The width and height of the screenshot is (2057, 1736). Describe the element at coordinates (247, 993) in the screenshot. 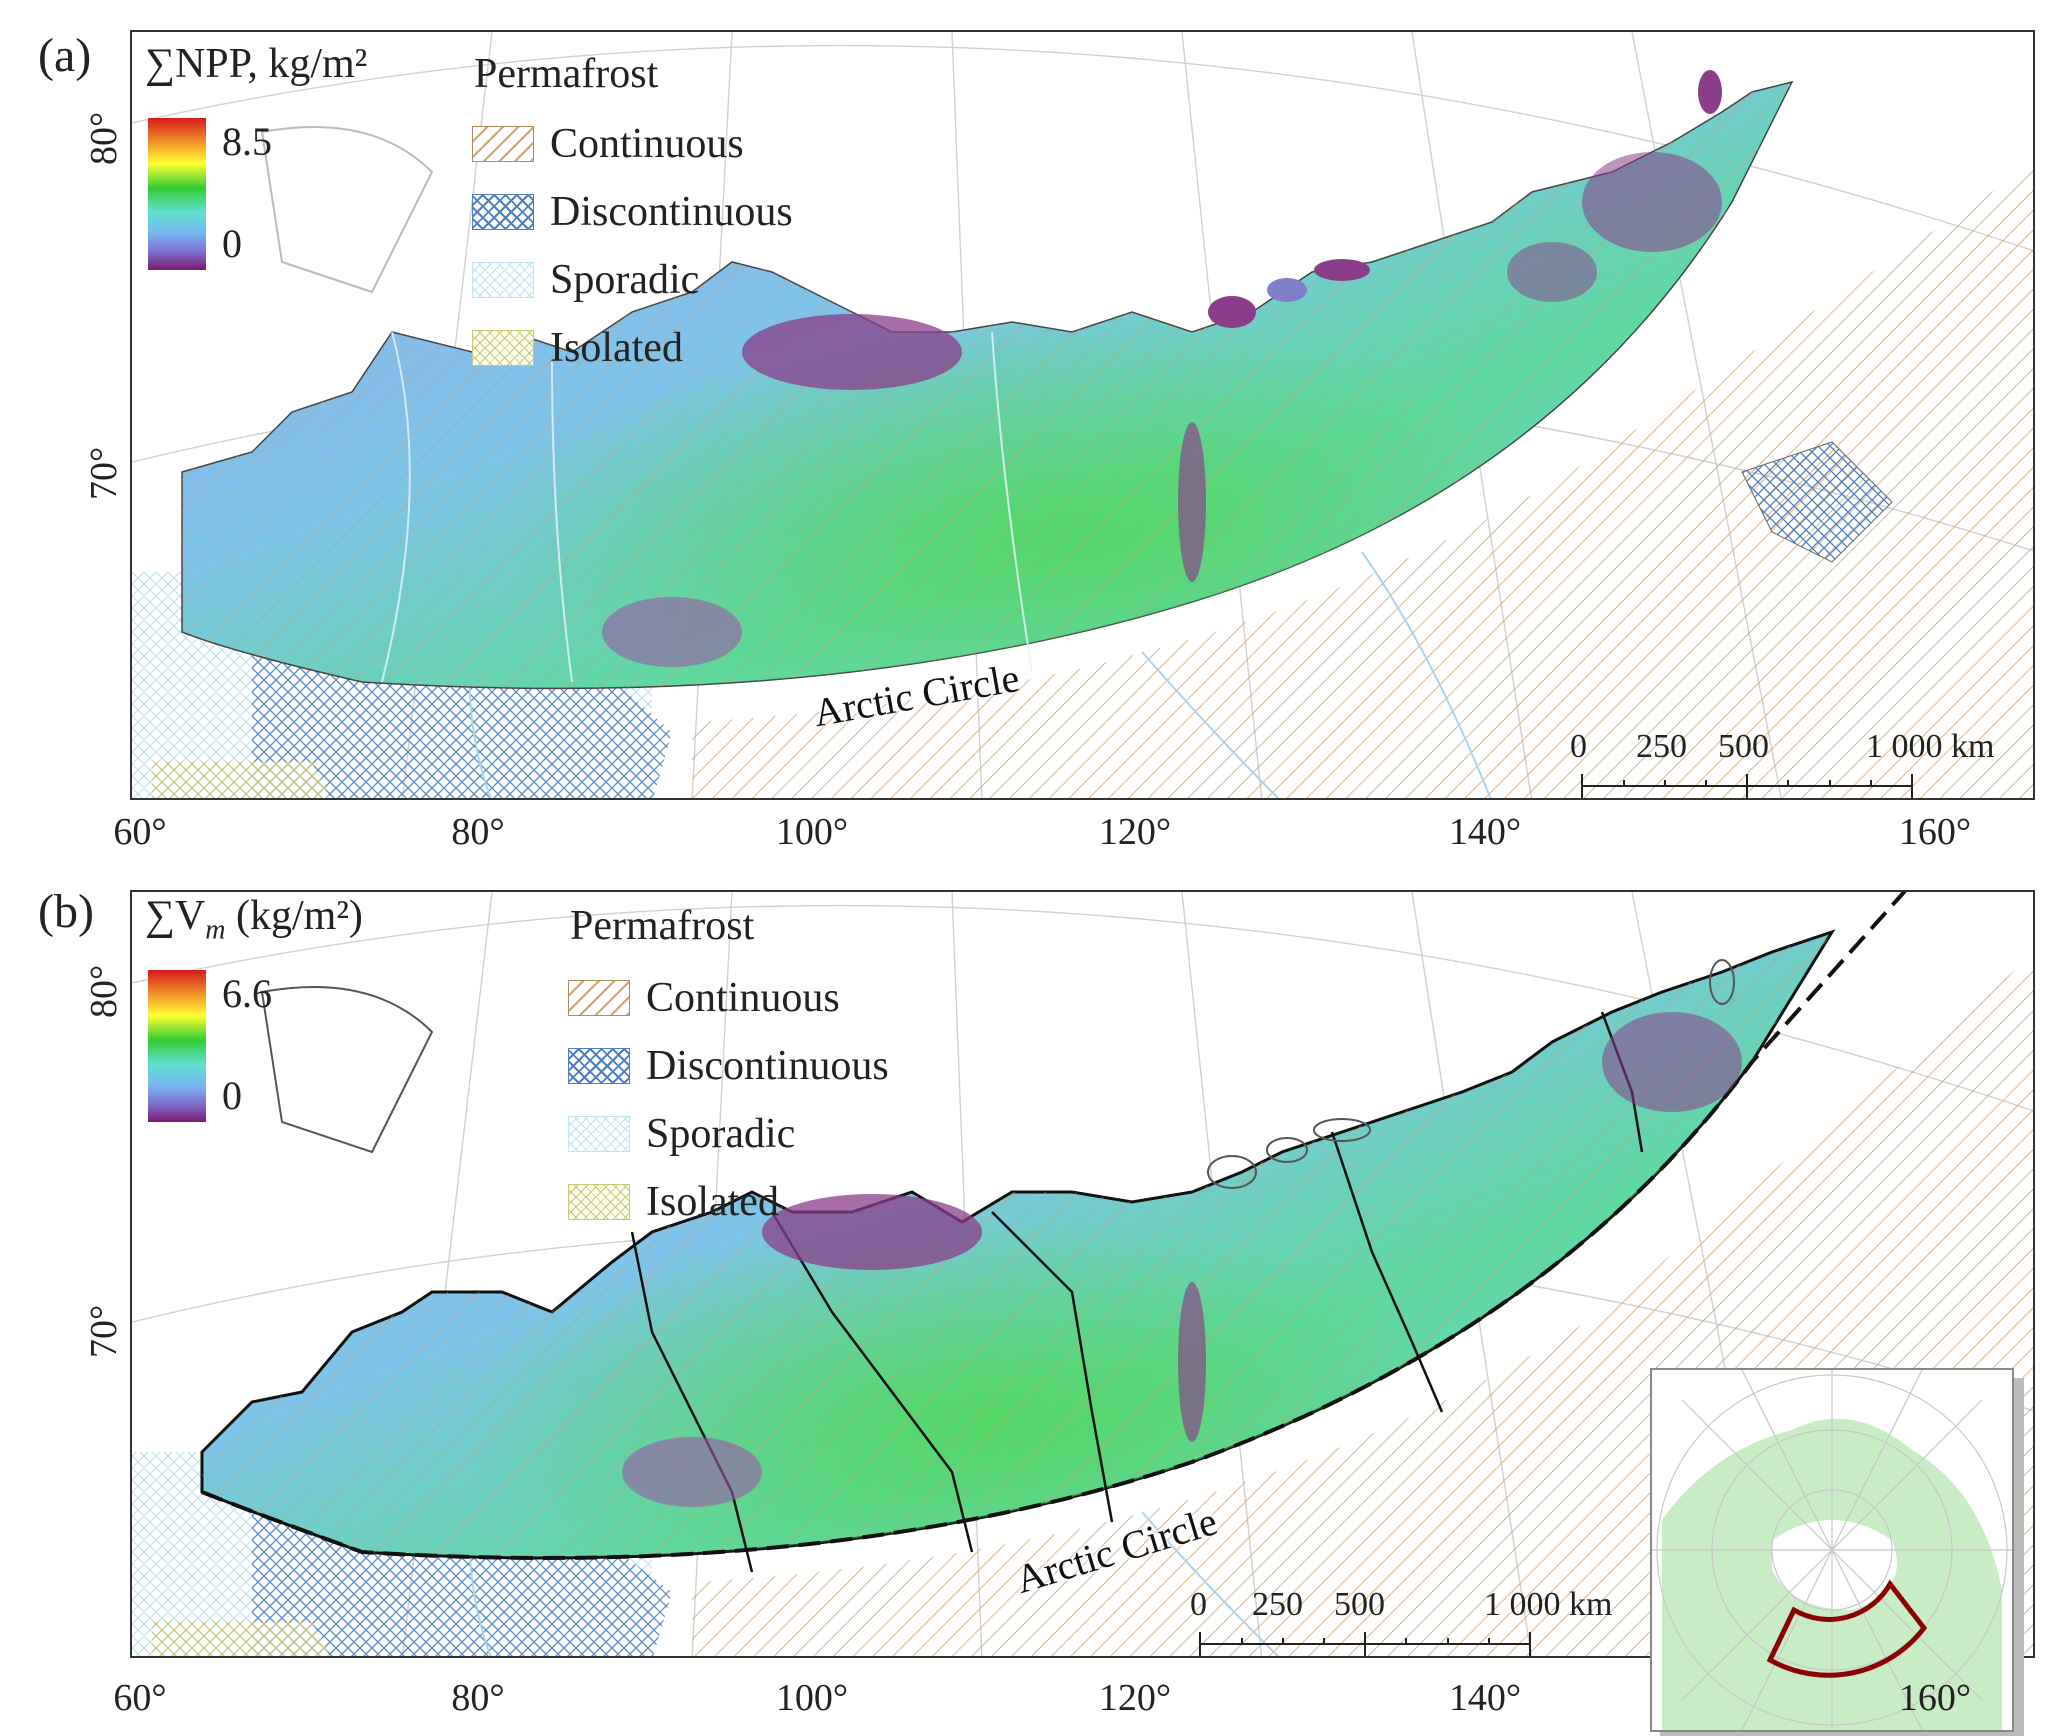

I see `colorbar-max: 6.6` at that location.